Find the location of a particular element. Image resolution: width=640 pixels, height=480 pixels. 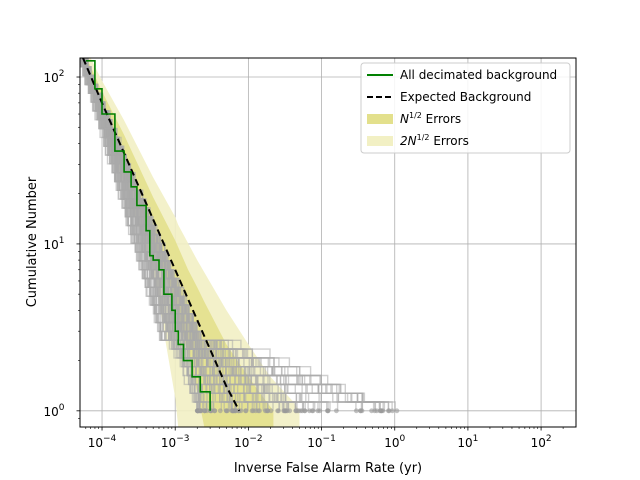

legend-swatch-err1 is located at coordinates (380, 119).